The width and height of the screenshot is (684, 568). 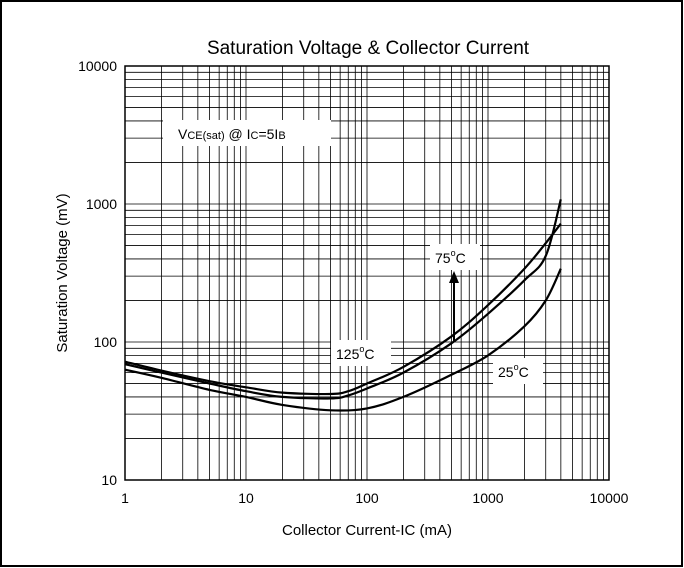 I want to click on label-25c: 25oC, so click(x=513, y=371).